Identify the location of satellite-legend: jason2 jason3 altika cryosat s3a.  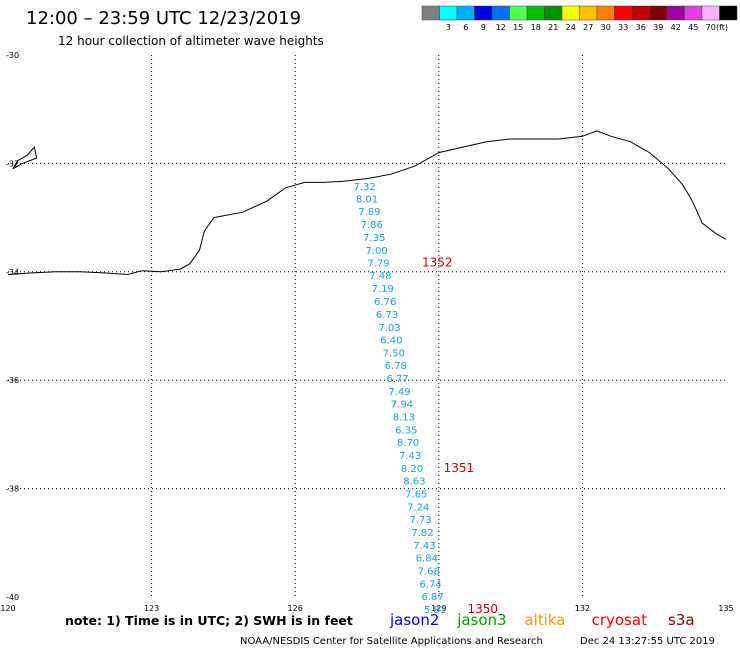
(542, 620).